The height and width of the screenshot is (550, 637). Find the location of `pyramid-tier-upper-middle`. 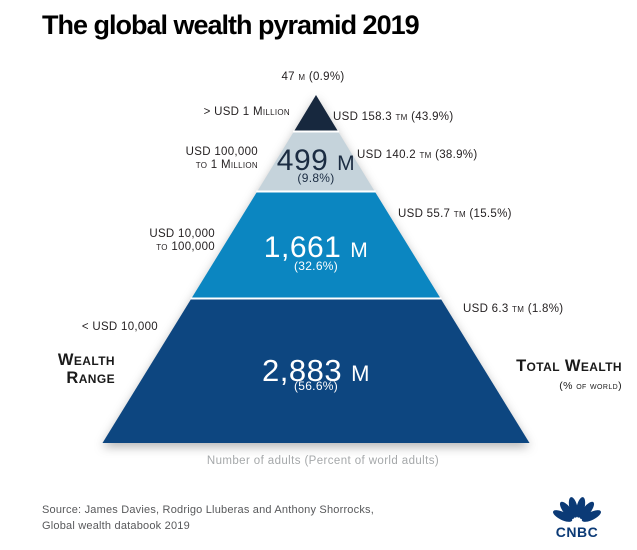

pyramid-tier-upper-middle is located at coordinates (316, 161).